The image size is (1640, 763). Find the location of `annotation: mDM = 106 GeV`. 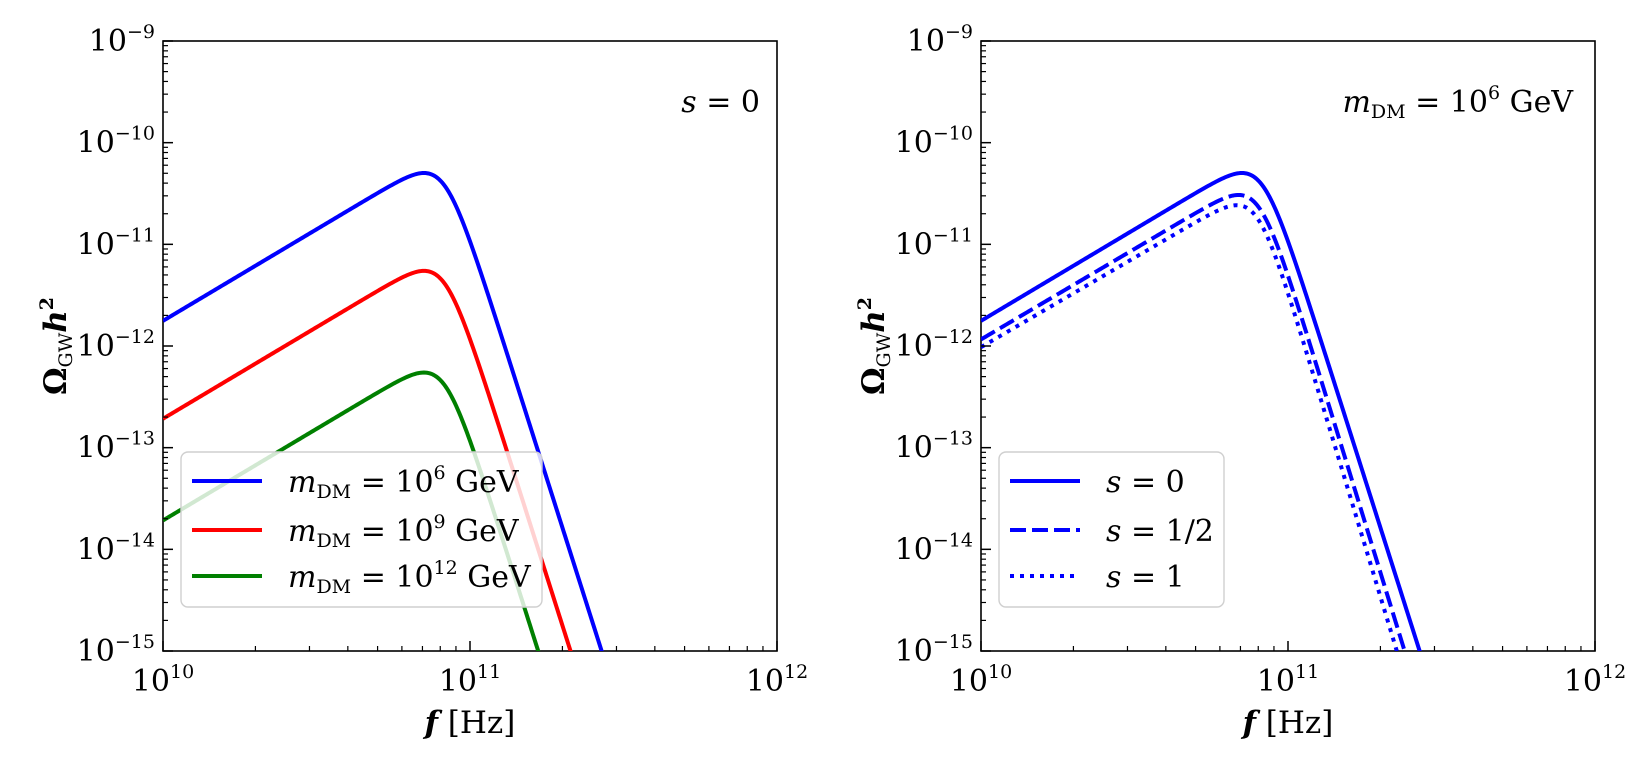

annotation: mDM = 106 GeV is located at coordinates (1458, 102).